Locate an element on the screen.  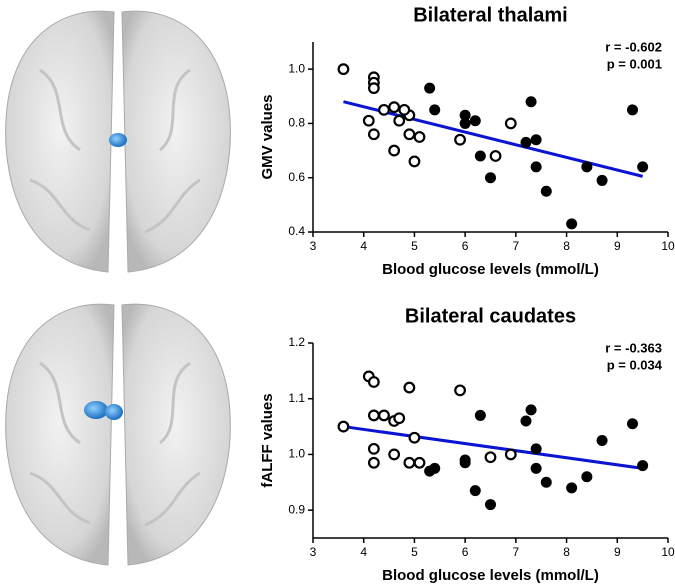
chart-title: Bilateral caudates is located at coordinates (490, 316).